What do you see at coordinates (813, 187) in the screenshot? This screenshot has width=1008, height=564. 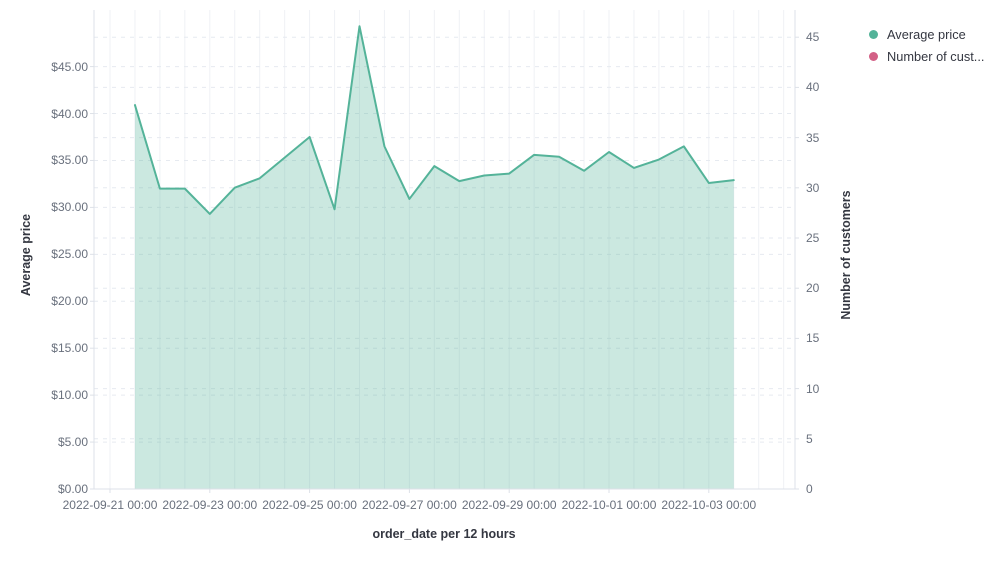 I see `y-axis-right-tick-label: 30` at bounding box center [813, 187].